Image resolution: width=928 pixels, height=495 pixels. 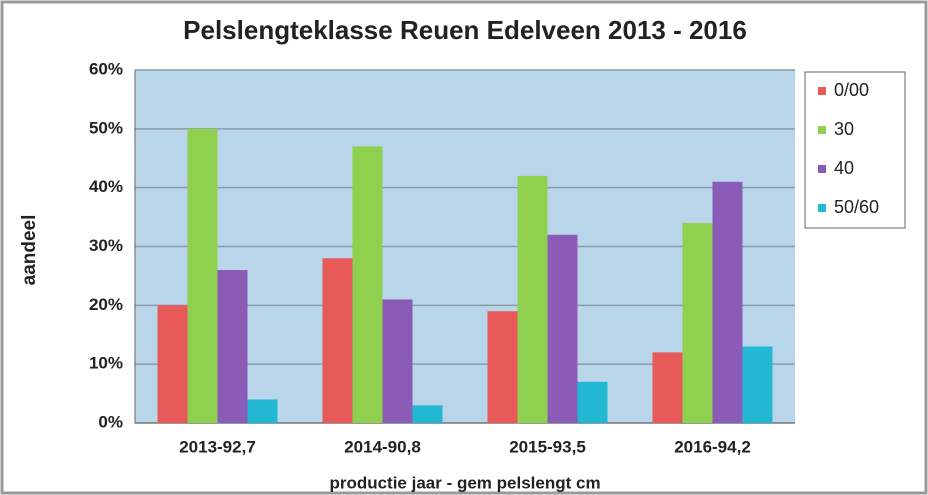 I want to click on y-tick-label: 10%, so click(x=106, y=363).